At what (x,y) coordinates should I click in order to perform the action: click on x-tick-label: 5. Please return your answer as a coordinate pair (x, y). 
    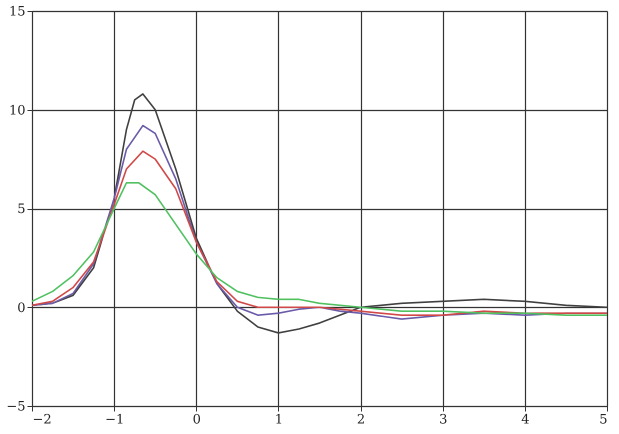
    Looking at the image, I should click on (603, 420).